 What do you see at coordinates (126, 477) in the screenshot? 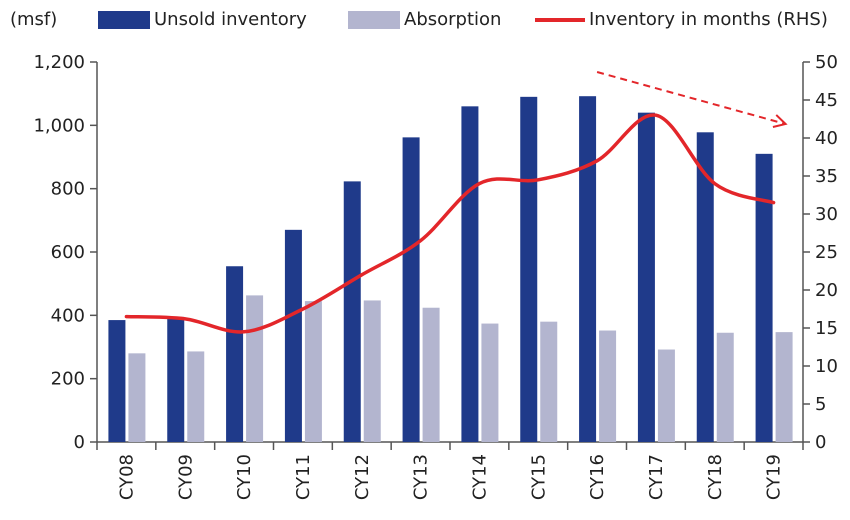
I see `x-axis-tick-label: CY08` at bounding box center [126, 477].